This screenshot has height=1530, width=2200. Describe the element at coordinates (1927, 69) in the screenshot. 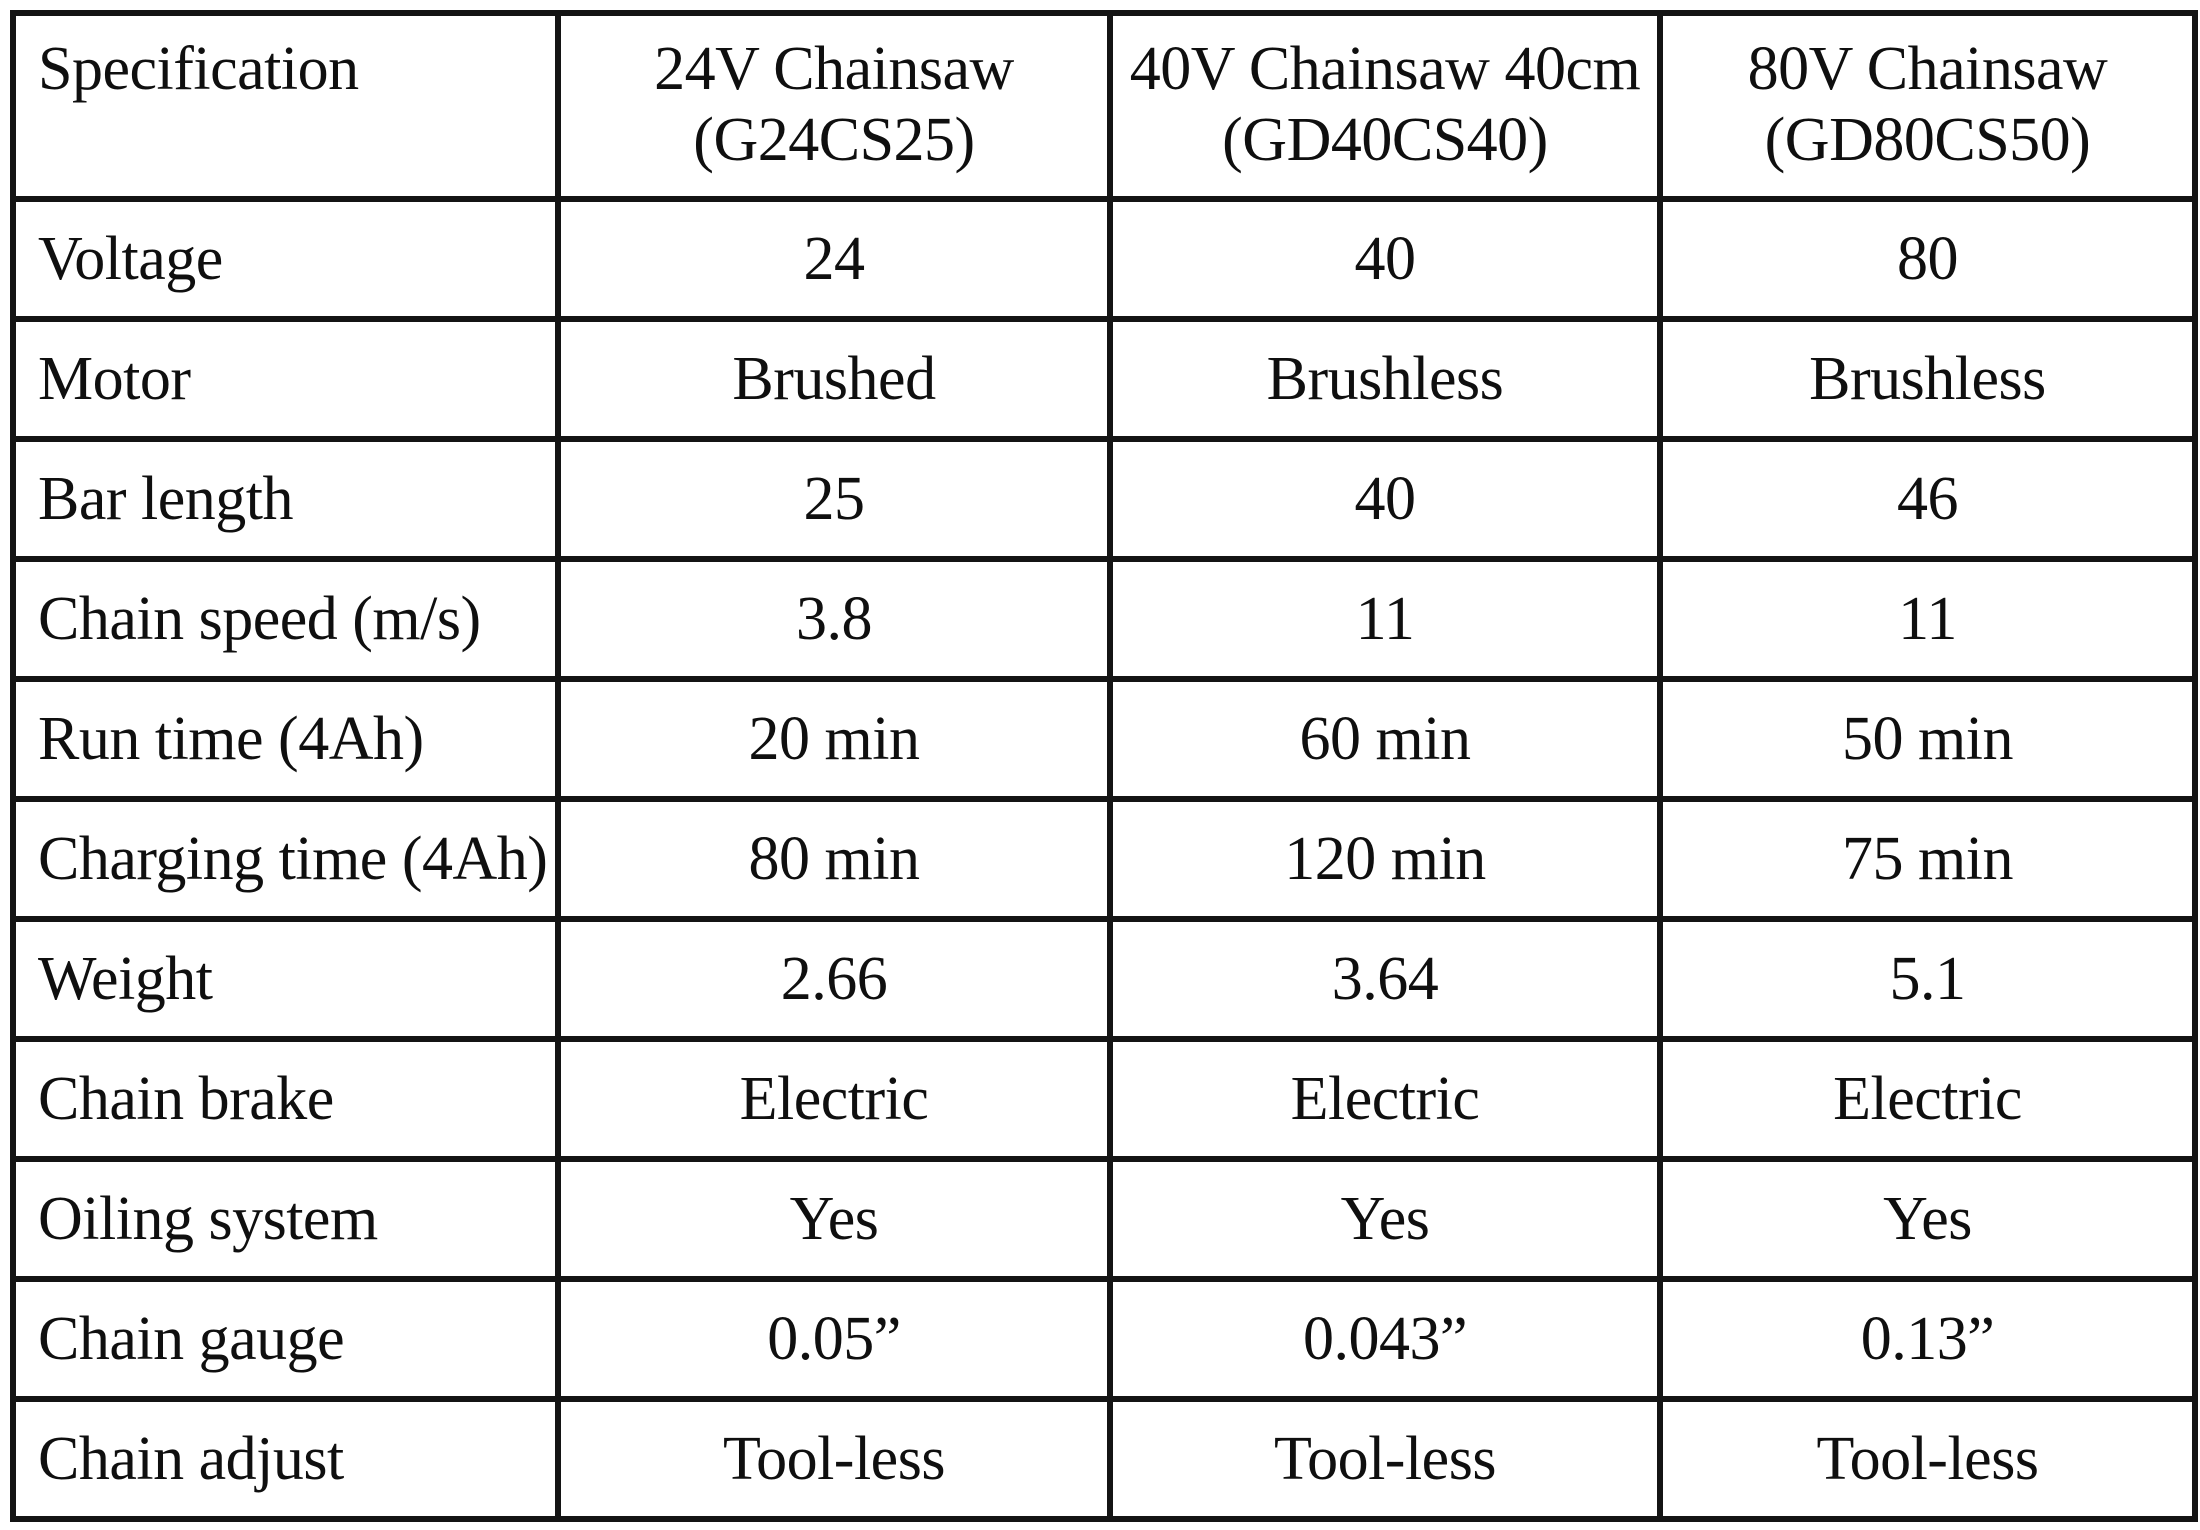

I see `col-header-label: 80V Chainsaw` at that location.